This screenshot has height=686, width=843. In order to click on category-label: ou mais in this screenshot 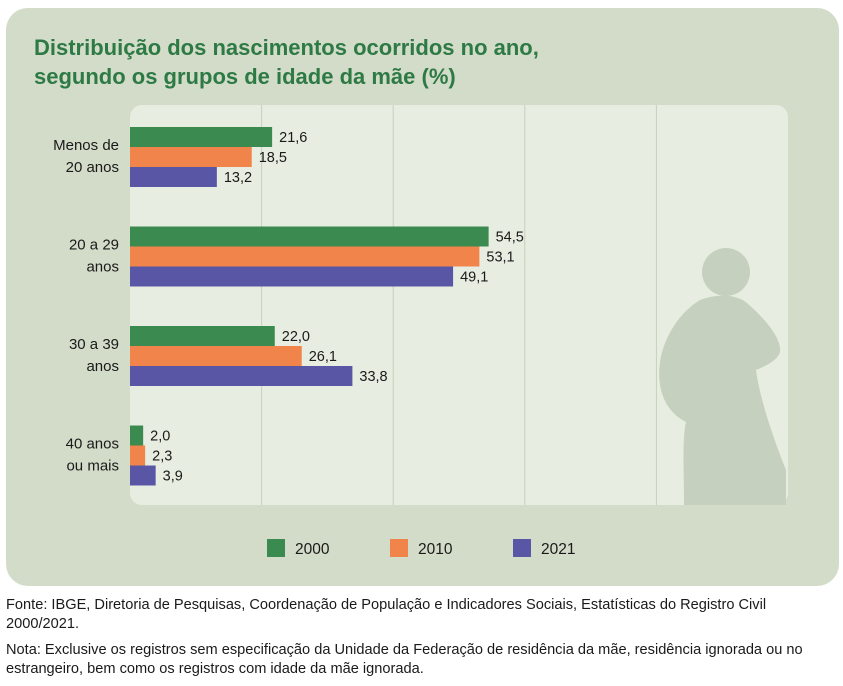, I will do `click(92, 466)`.